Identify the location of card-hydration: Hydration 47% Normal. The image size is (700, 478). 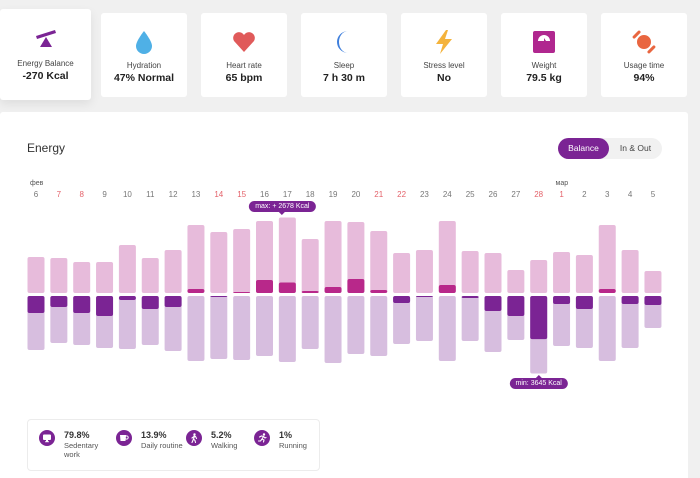
(144, 55).